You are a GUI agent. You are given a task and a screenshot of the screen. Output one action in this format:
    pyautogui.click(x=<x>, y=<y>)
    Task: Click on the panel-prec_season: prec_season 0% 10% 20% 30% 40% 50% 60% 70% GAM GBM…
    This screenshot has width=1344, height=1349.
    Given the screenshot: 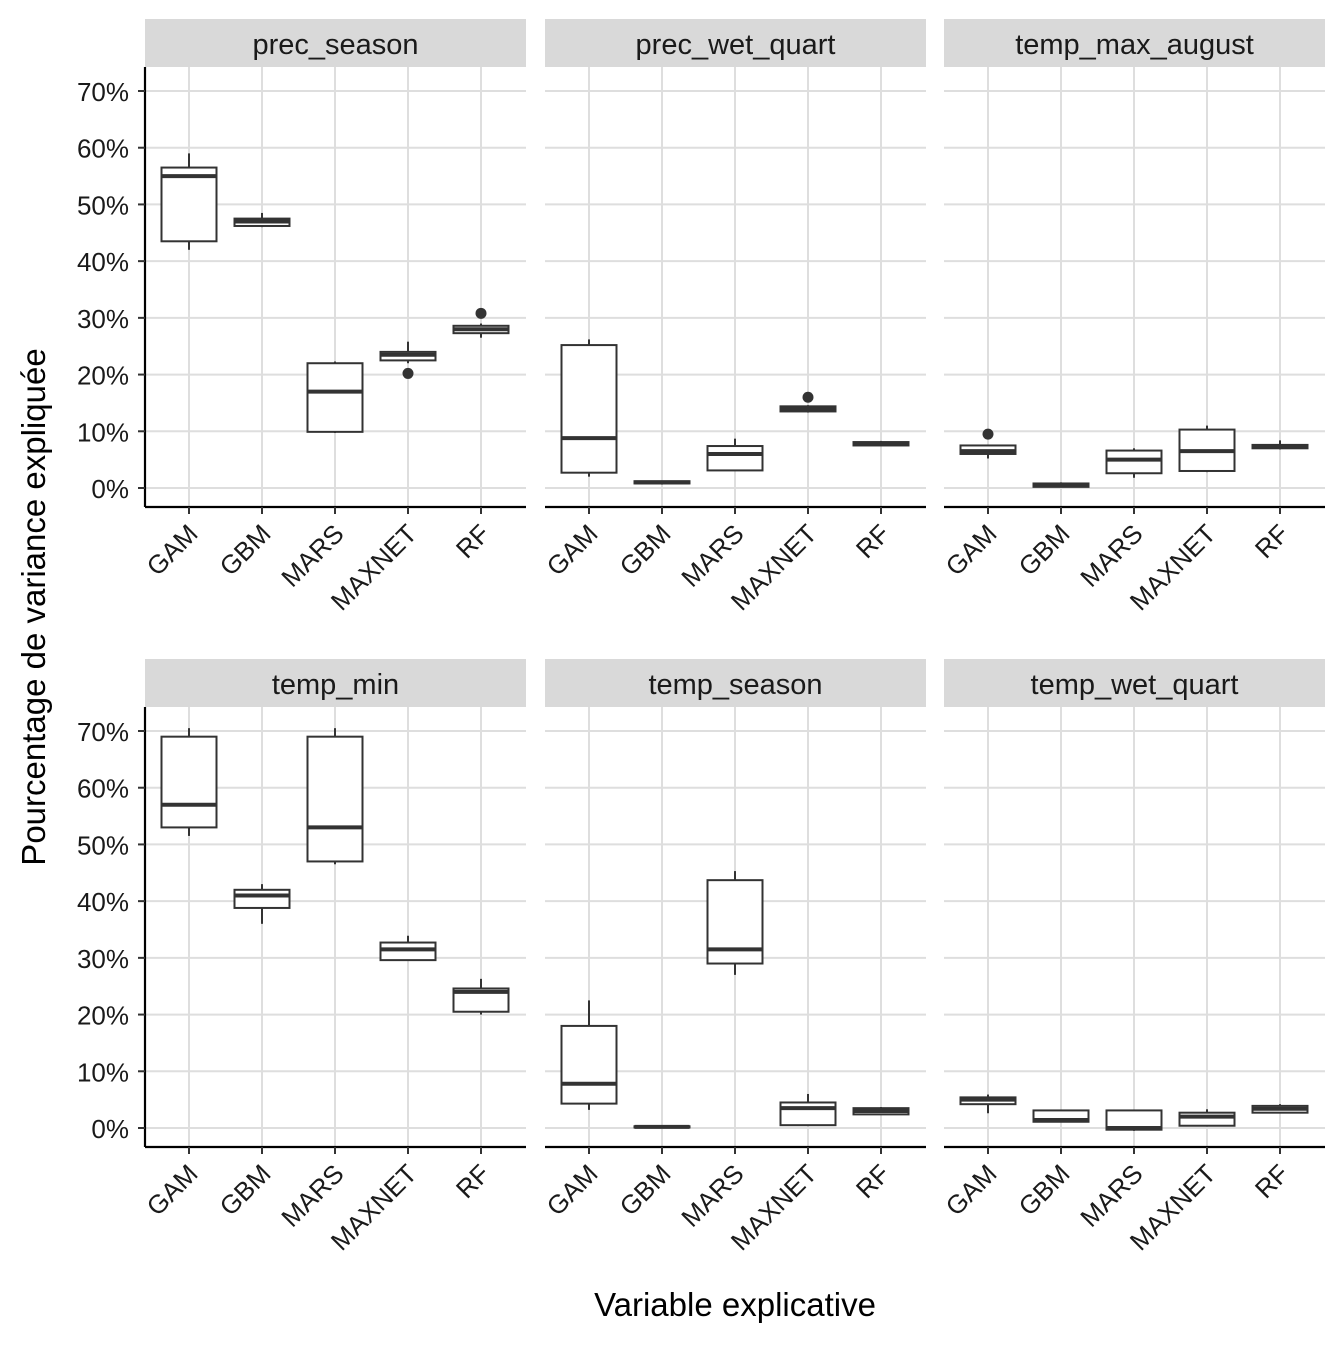 What is the action you would take?
    pyautogui.click(x=301, y=317)
    